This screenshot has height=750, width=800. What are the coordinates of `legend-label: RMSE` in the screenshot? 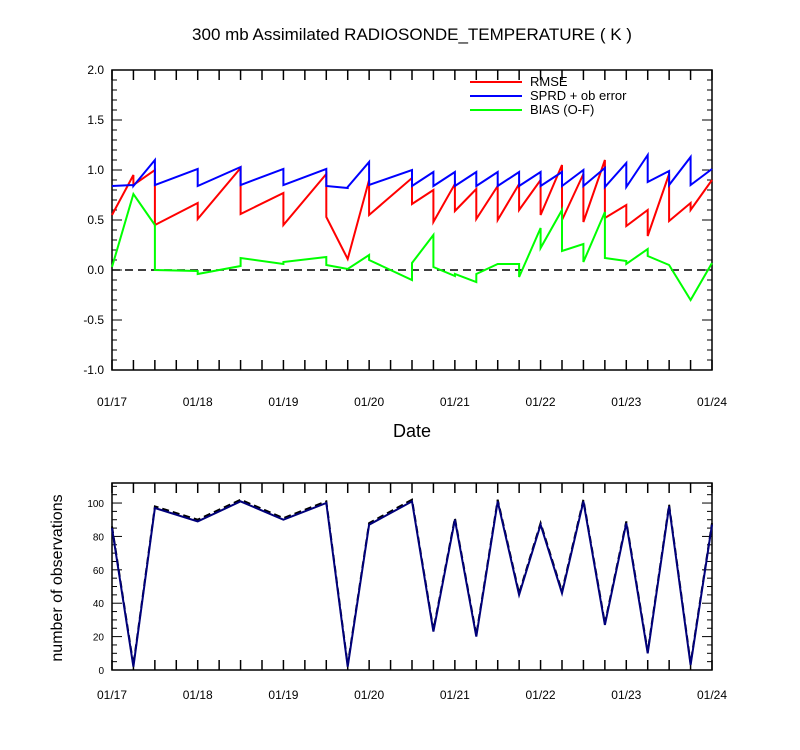 It's located at (549, 81).